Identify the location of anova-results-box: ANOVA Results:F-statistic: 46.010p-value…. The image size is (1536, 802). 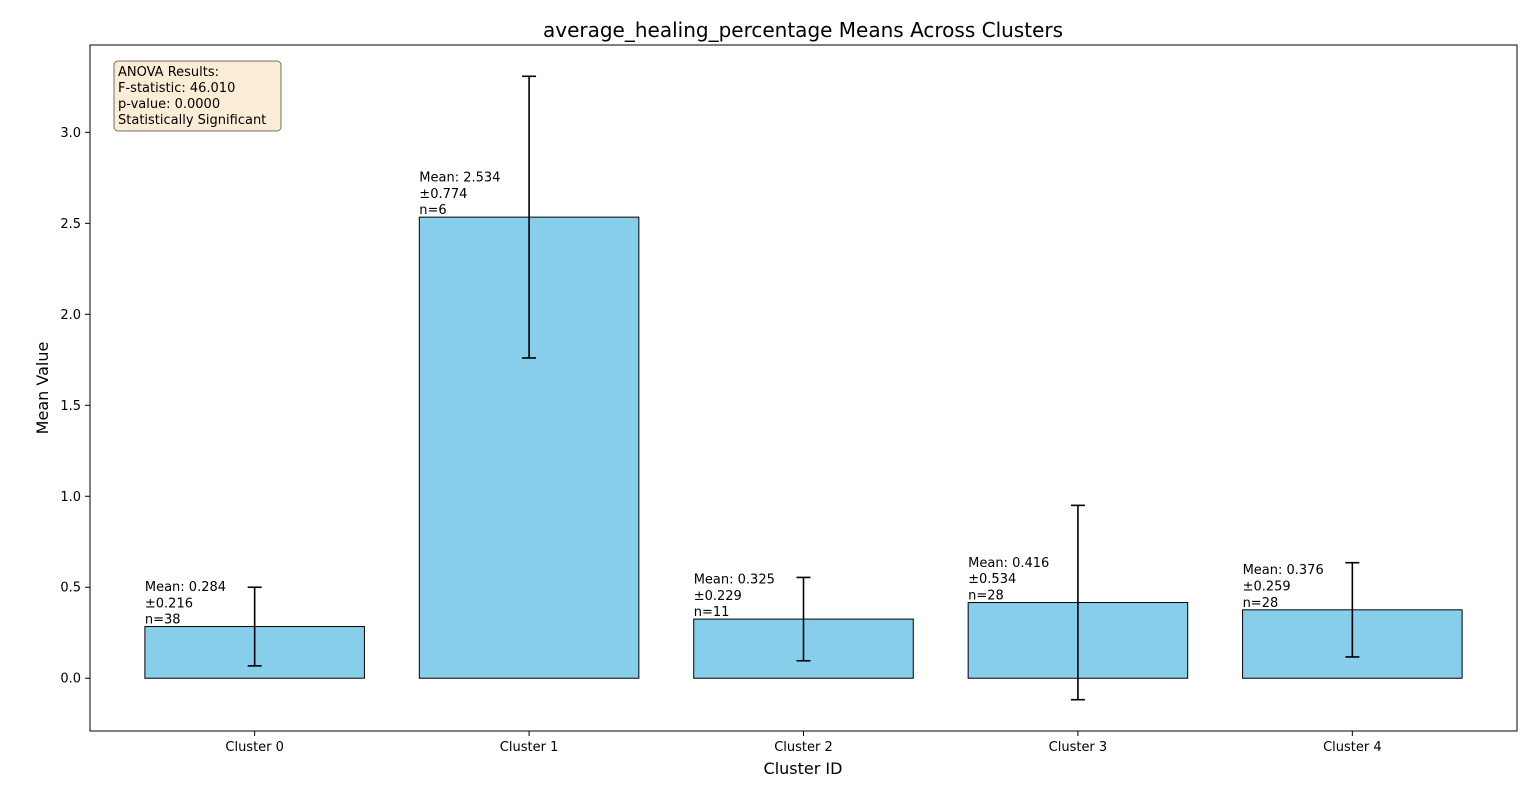
(197, 96).